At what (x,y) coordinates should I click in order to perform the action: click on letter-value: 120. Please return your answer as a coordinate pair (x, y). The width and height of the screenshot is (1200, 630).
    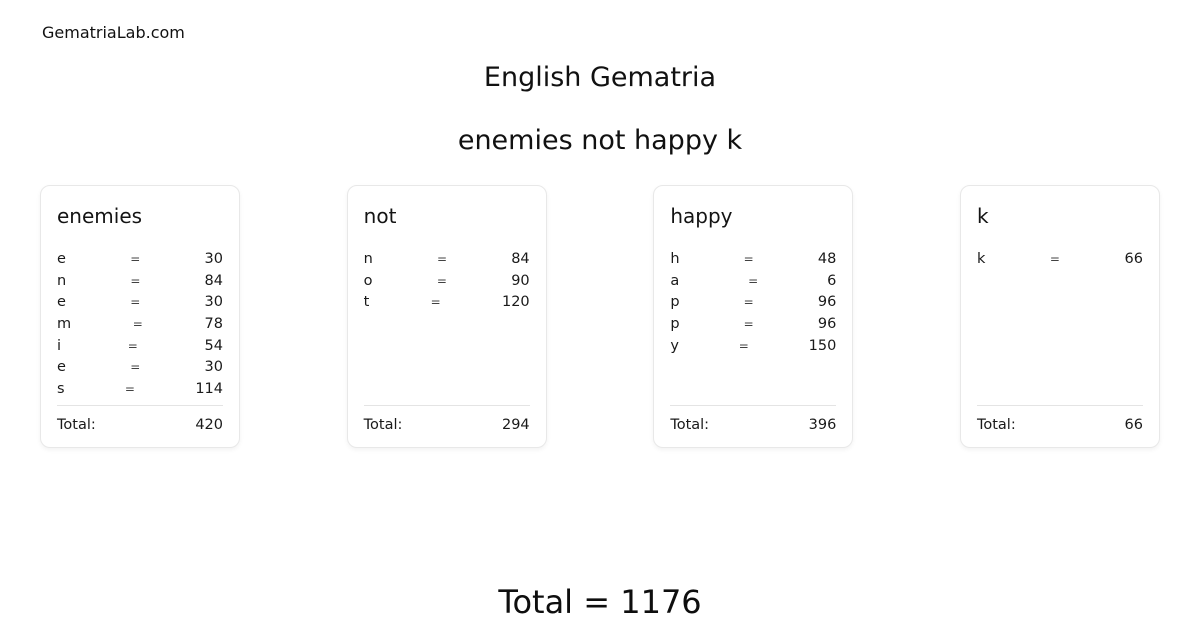
    Looking at the image, I should click on (515, 302).